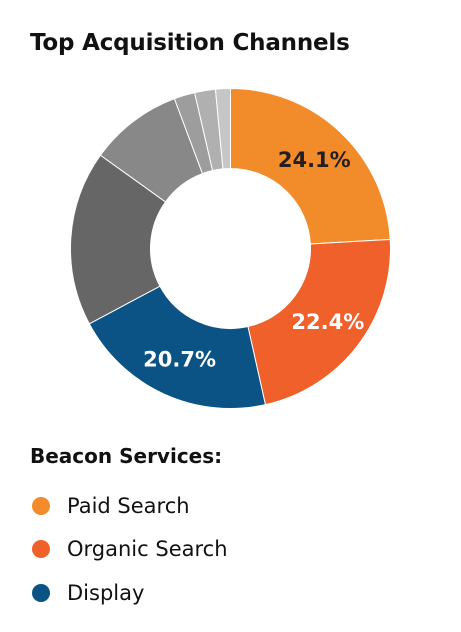 The width and height of the screenshot is (461, 632). Describe the element at coordinates (314, 160) in the screenshot. I see `slice-value-label: 24.1%` at that location.